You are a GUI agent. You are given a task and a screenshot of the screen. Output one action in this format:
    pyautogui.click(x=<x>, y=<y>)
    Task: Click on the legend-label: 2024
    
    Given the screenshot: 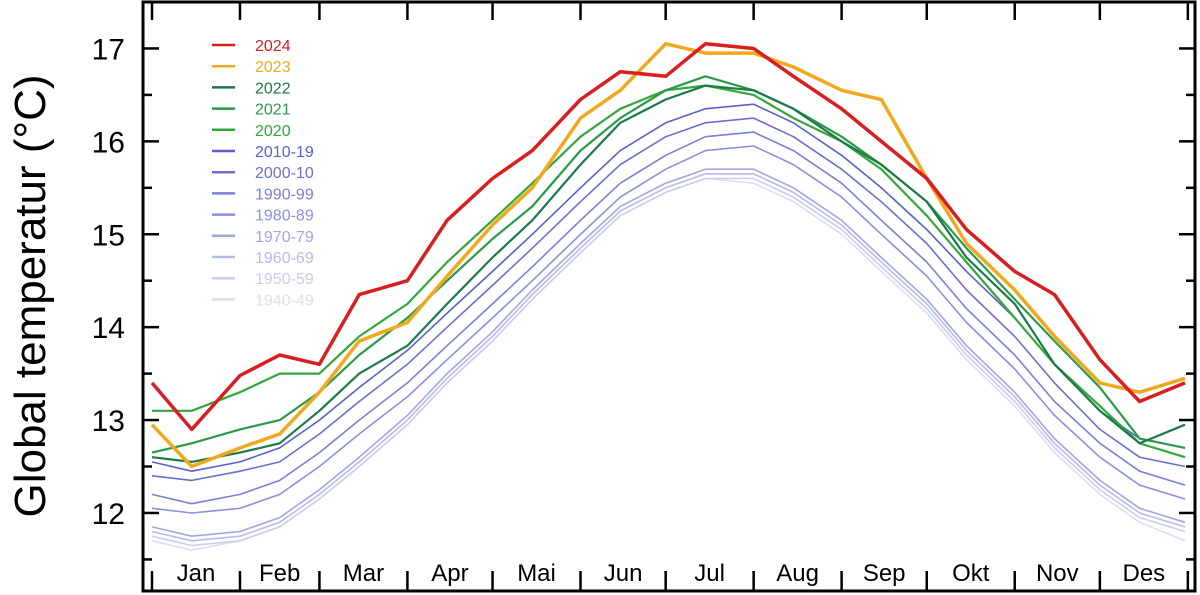 What is the action you would take?
    pyautogui.click(x=273, y=46)
    